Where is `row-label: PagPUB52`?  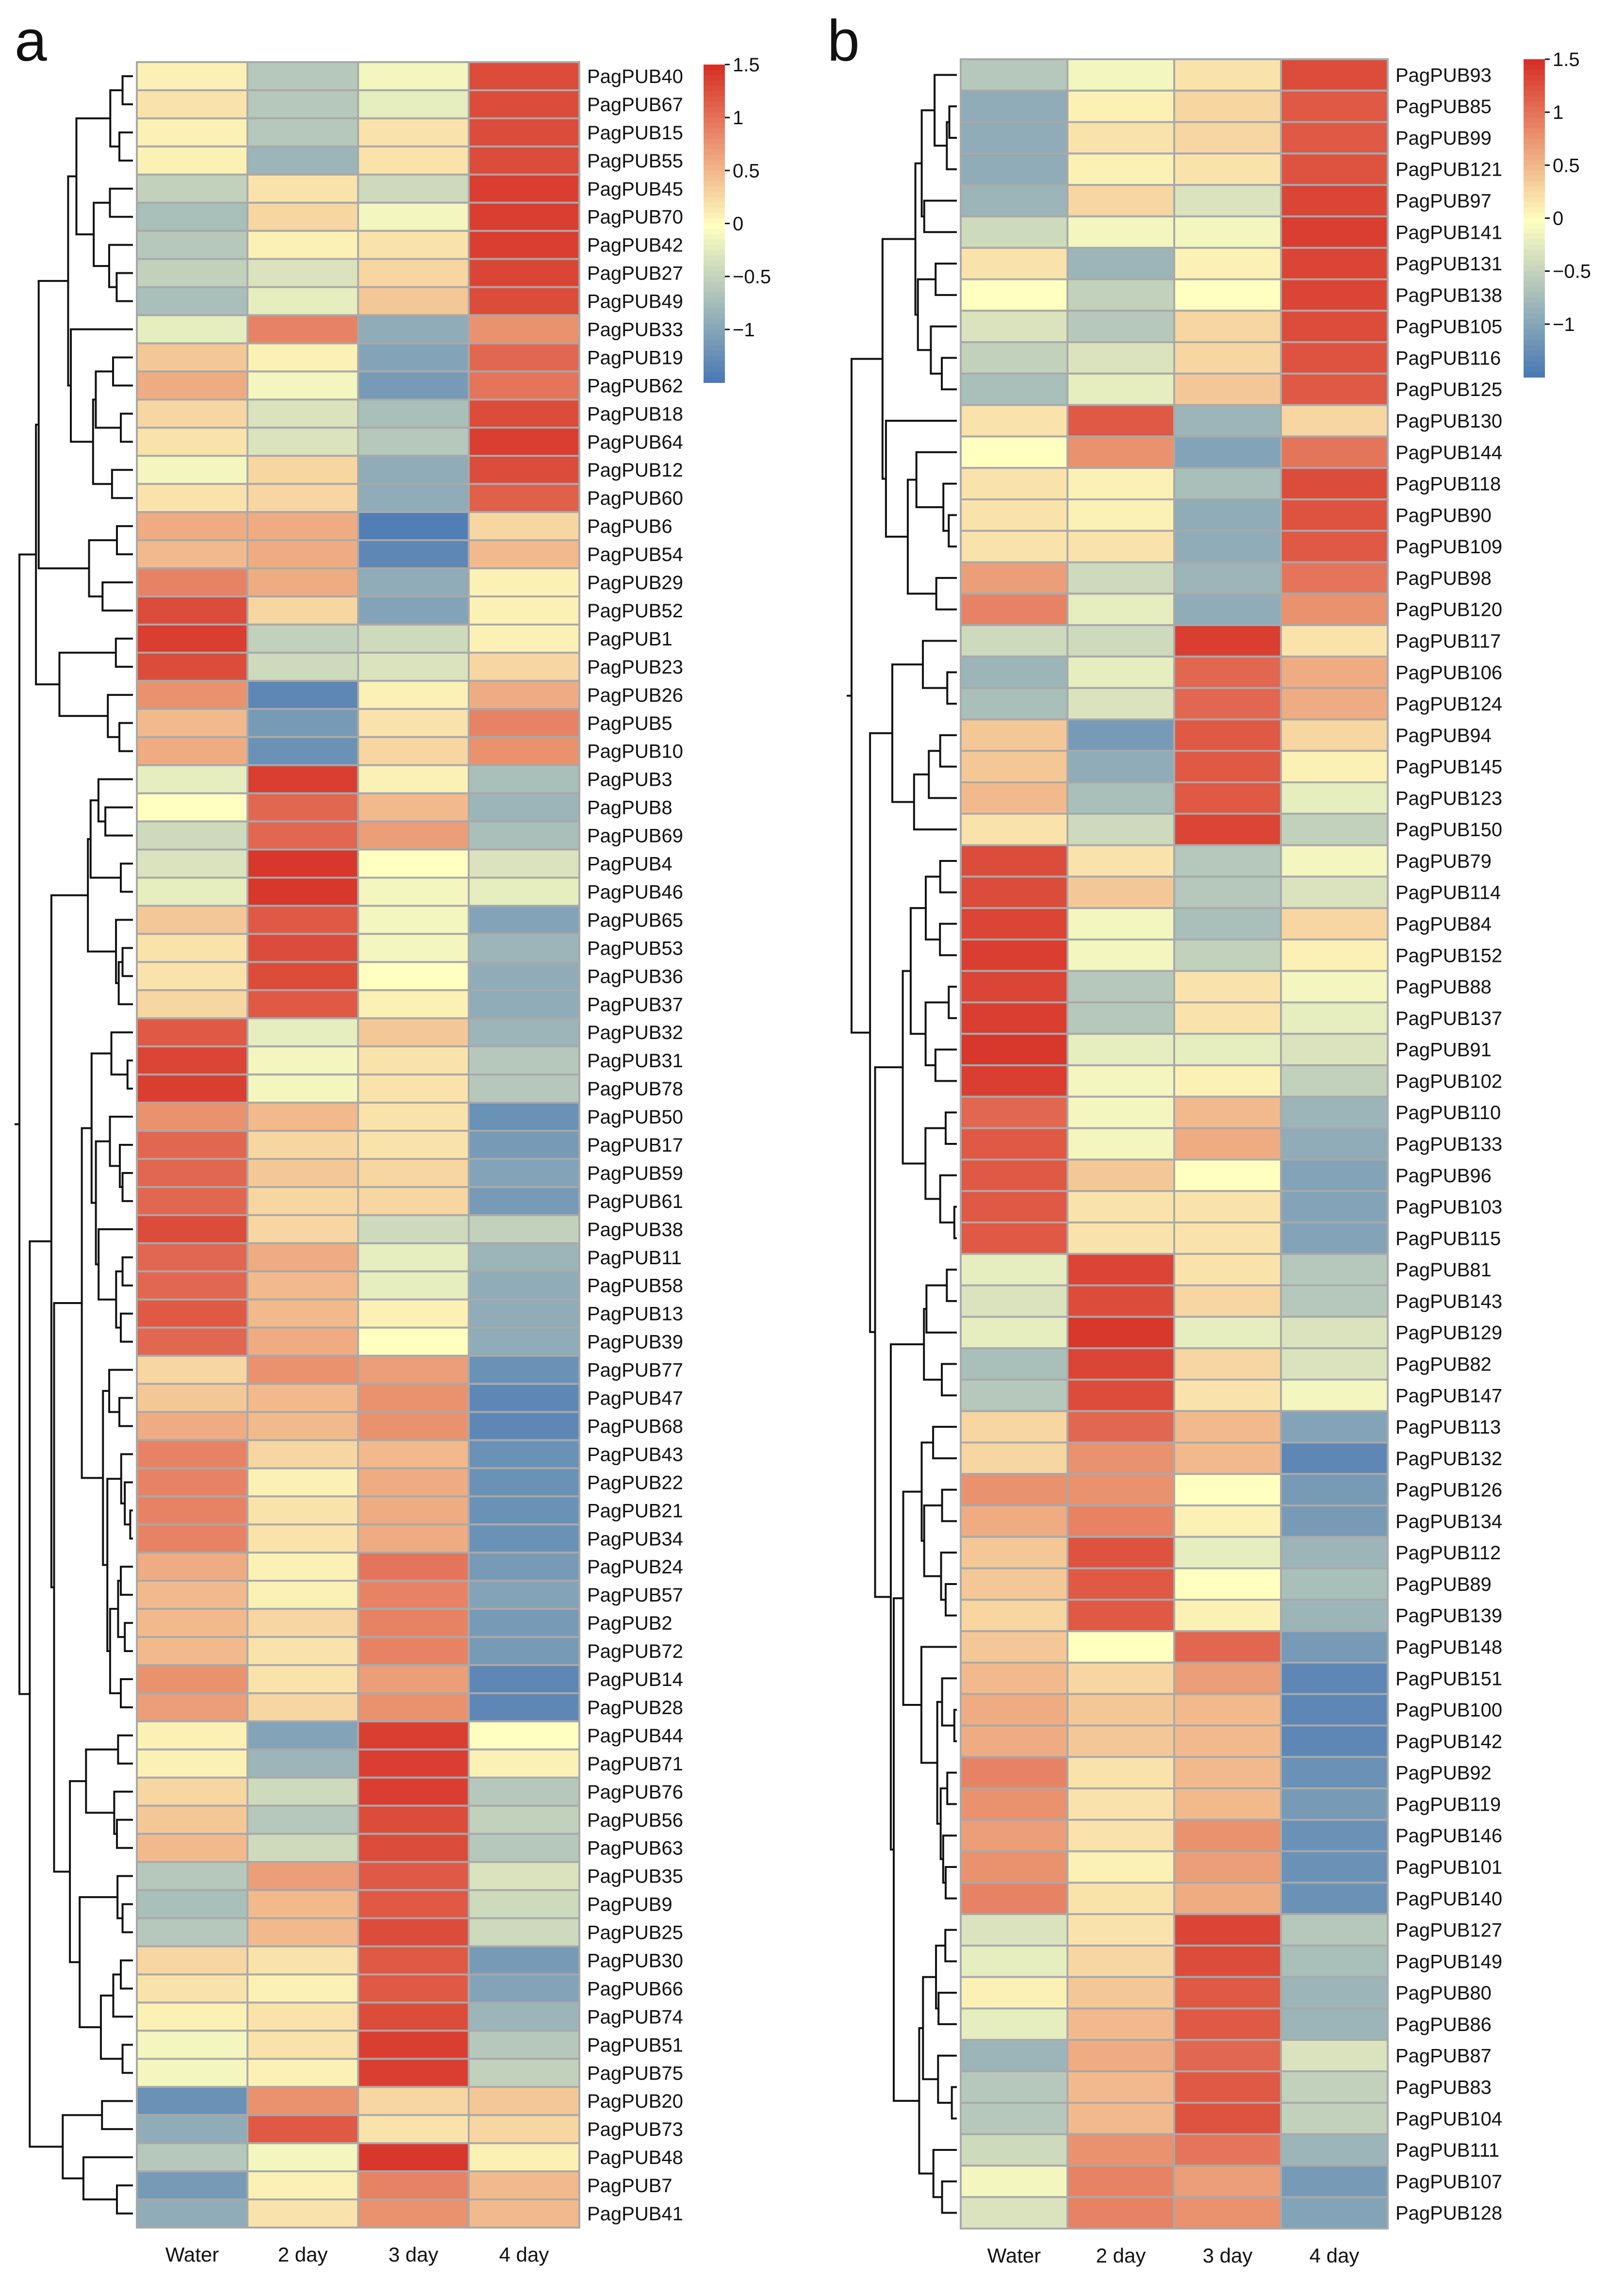 row-label: PagPUB52 is located at coordinates (635, 611).